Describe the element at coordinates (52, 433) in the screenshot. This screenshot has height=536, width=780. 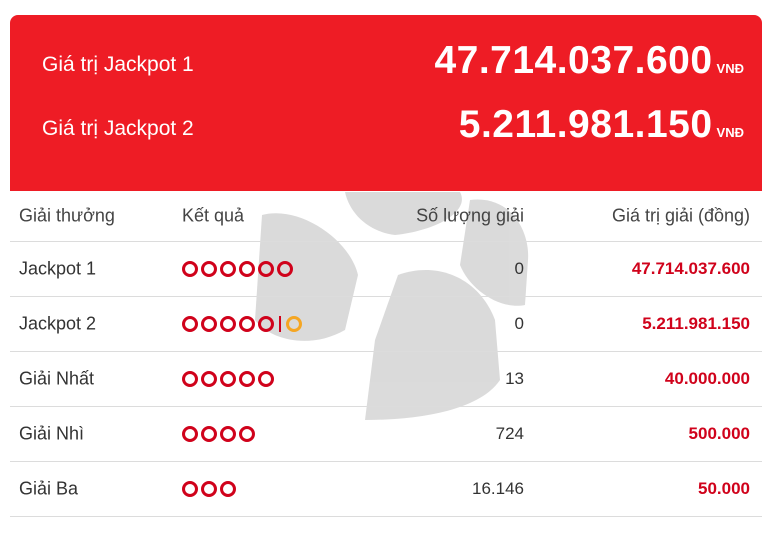
I see `row-prize: Giải Nhì` at that location.